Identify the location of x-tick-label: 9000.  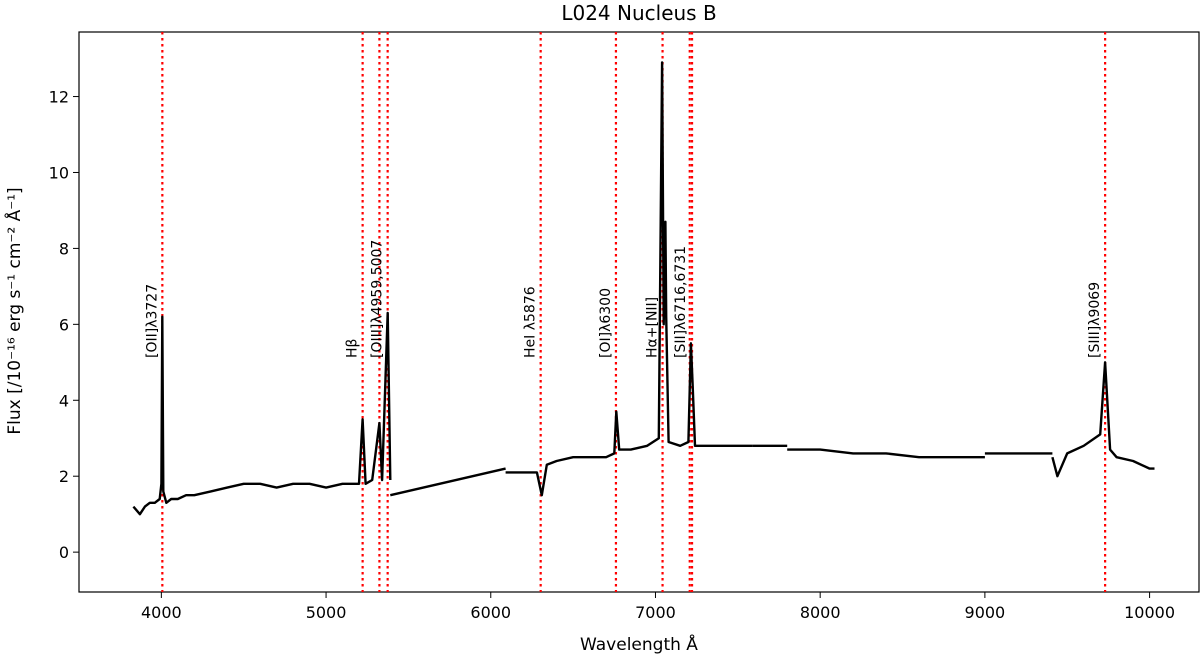
(985, 612).